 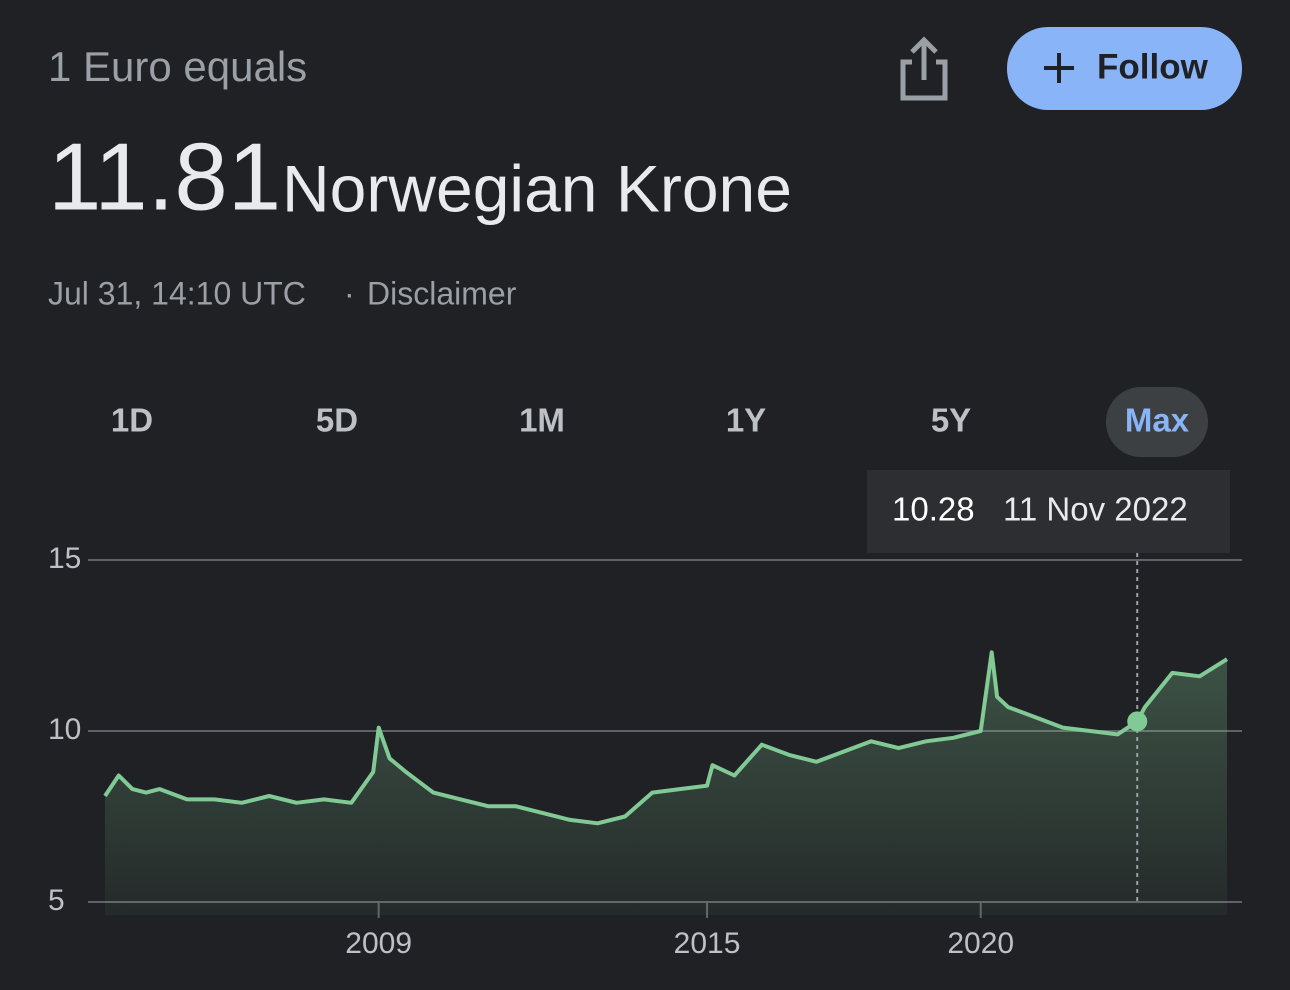 What do you see at coordinates (537, 188) in the screenshot?
I see `currency: Norwegian Krone` at bounding box center [537, 188].